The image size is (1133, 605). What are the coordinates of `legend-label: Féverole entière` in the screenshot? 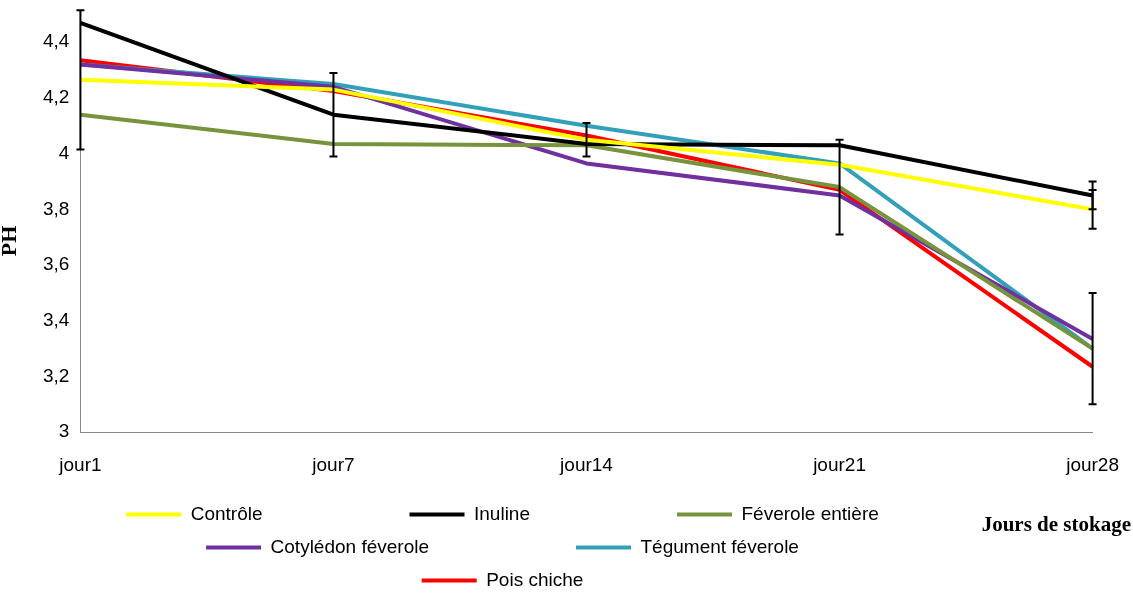 It's located at (810, 513).